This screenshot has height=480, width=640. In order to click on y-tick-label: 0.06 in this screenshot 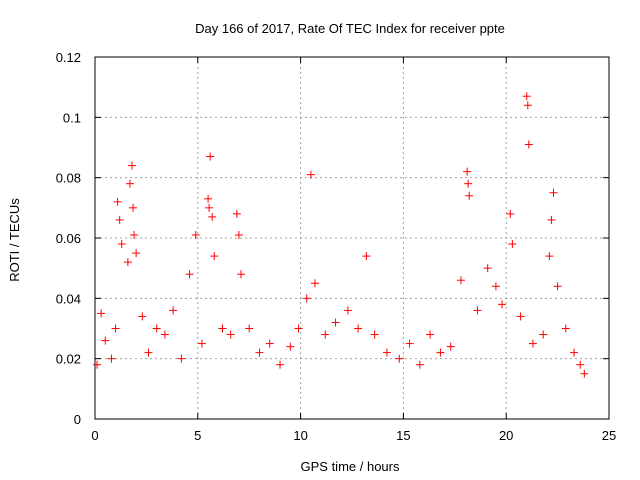, I will do `click(68, 238)`.